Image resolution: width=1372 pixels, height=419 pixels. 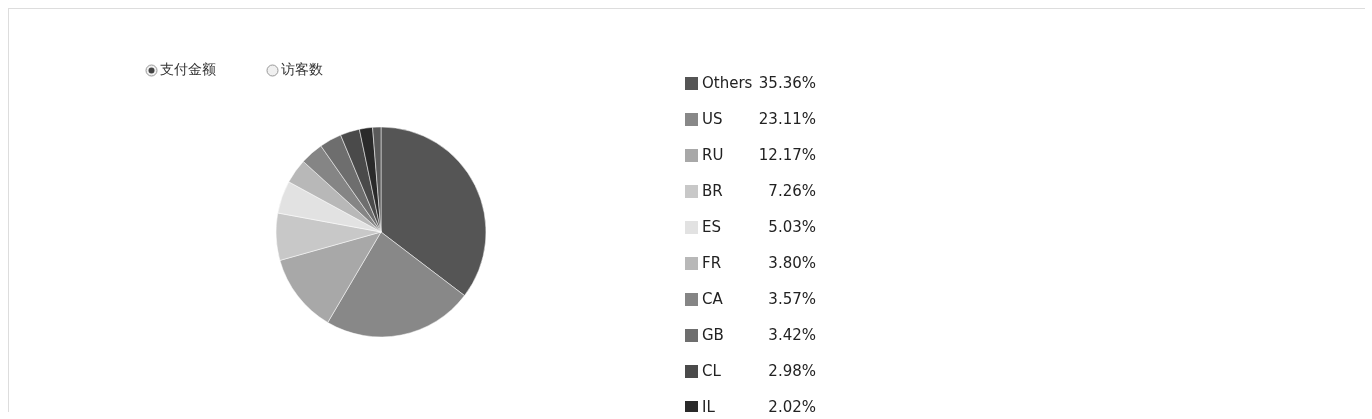 What do you see at coordinates (712, 227) in the screenshot?
I see `legend-label: ES` at bounding box center [712, 227].